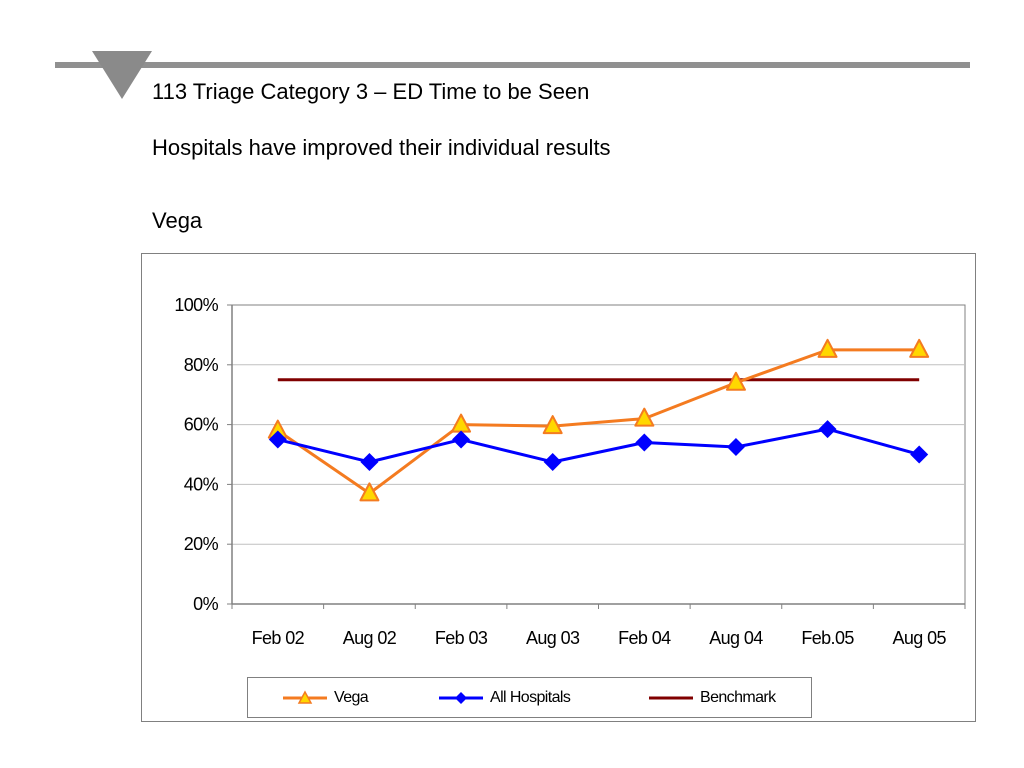 The image size is (1024, 768). What do you see at coordinates (738, 697) in the screenshot?
I see `legend-label-benchmark: Benchmark` at bounding box center [738, 697].